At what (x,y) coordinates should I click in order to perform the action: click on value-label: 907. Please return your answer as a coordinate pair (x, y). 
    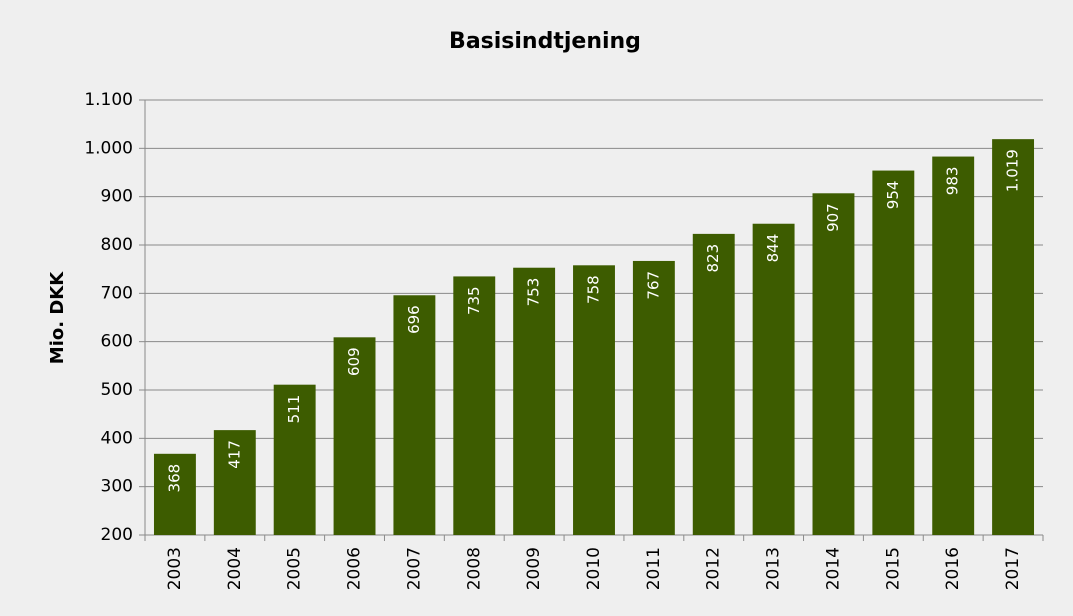
    Looking at the image, I should click on (833, 217).